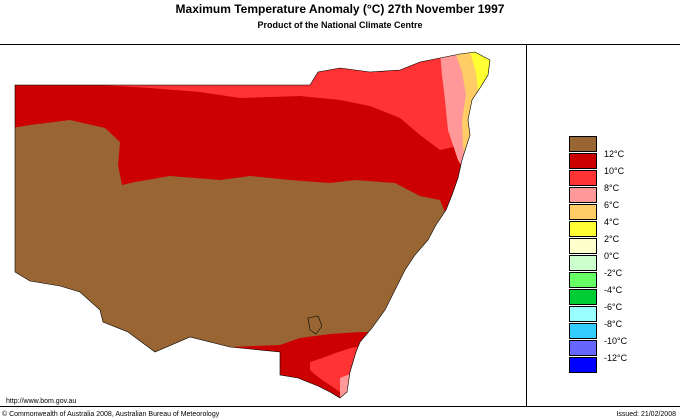  Describe the element at coordinates (612, 188) in the screenshot. I see `legend-label: 8°C` at that location.